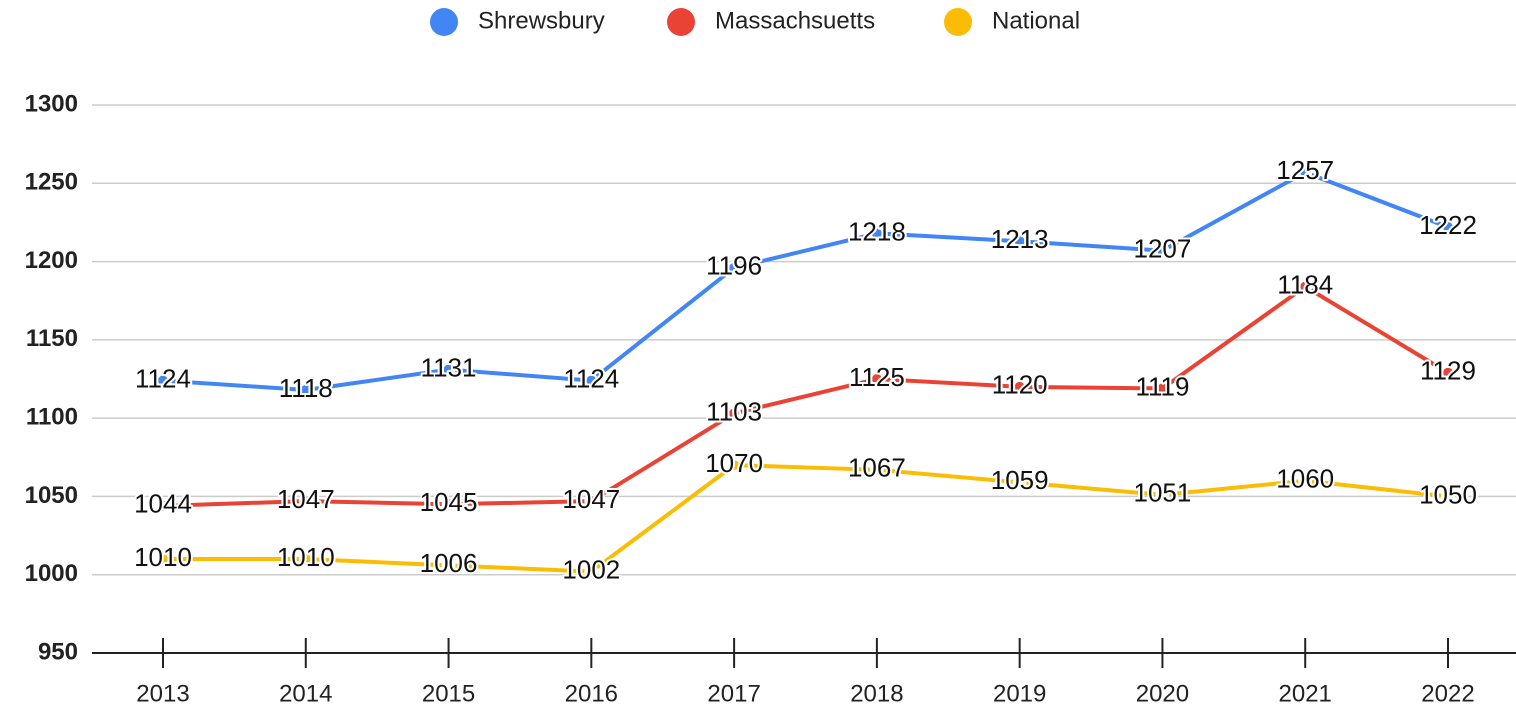 The height and width of the screenshot is (711, 1516). I want to click on data-label: 1125, so click(877, 377).